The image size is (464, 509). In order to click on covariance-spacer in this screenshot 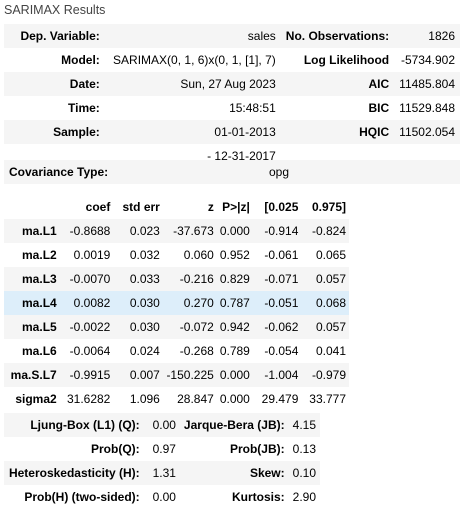, I will do `click(377, 172)`.